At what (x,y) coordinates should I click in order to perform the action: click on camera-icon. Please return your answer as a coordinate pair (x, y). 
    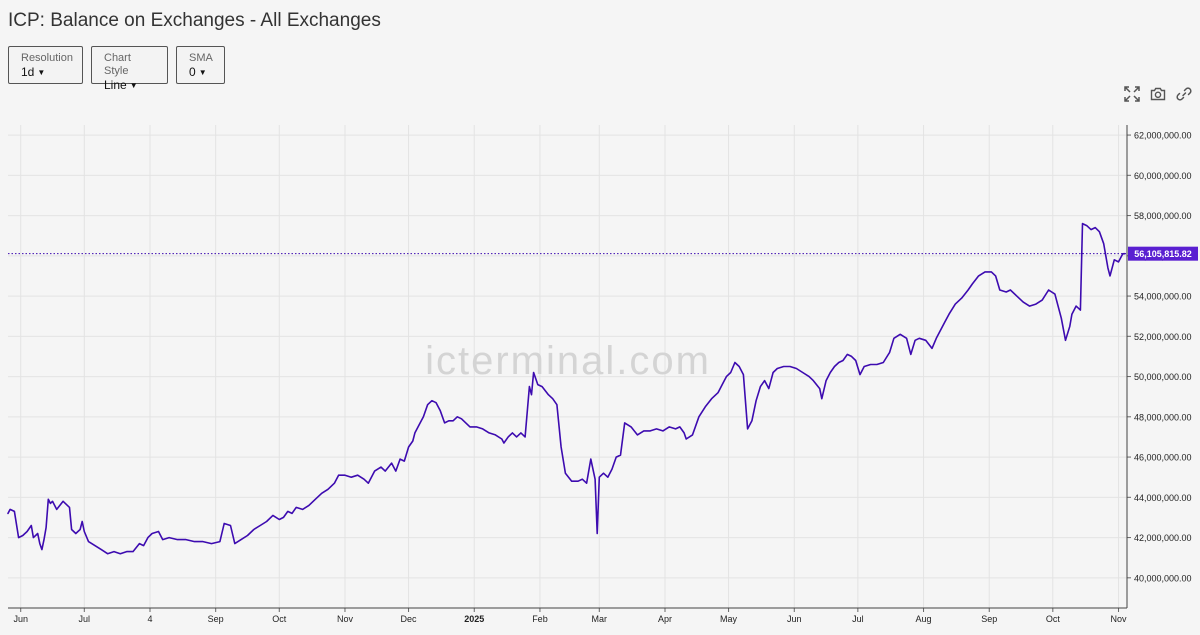
    Looking at the image, I should click on (1158, 94).